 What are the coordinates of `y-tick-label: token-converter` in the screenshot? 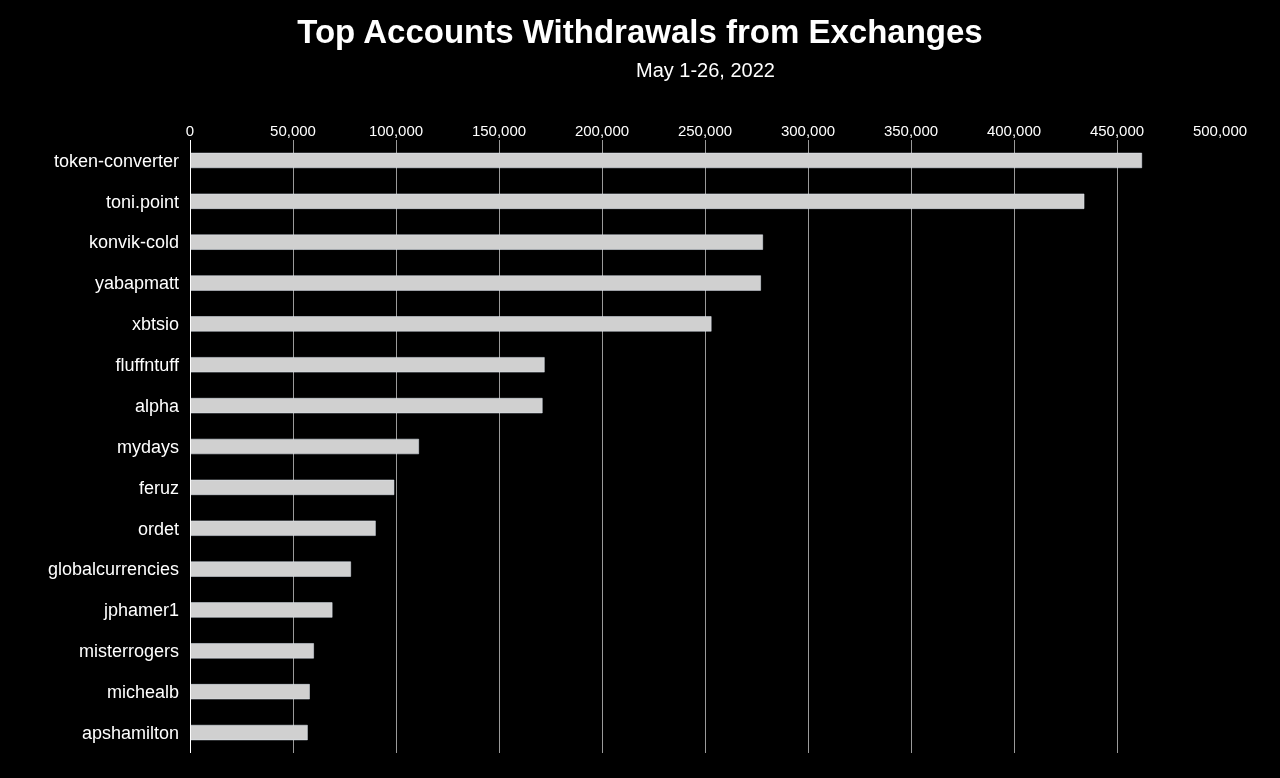 It's located at (116, 160).